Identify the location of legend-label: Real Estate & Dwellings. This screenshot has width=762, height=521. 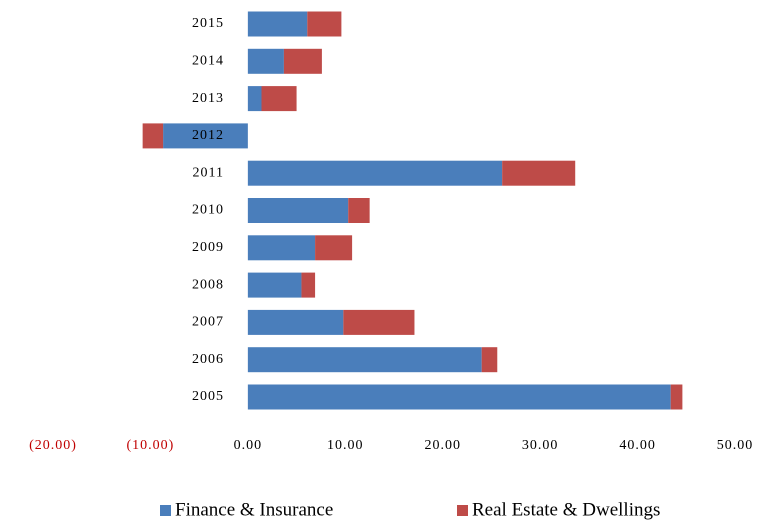
(566, 509).